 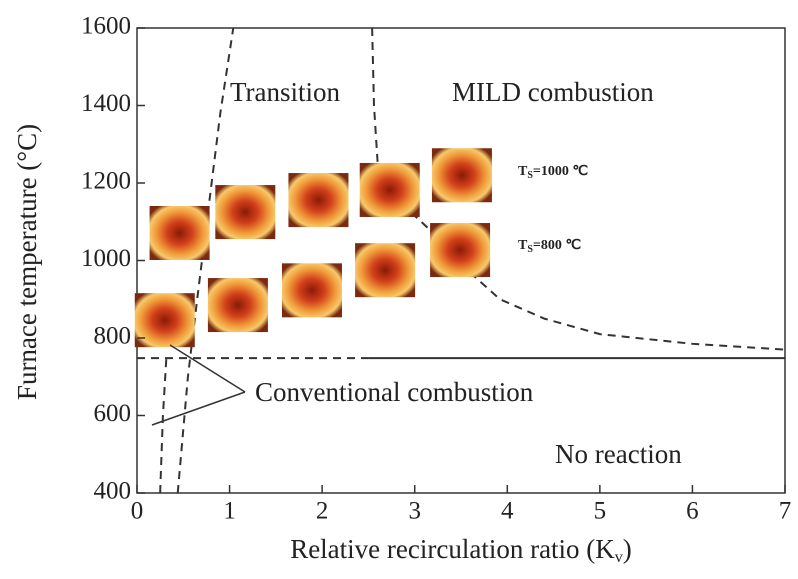 I want to click on condition-label: TS=800 ℃, so click(x=549, y=246).